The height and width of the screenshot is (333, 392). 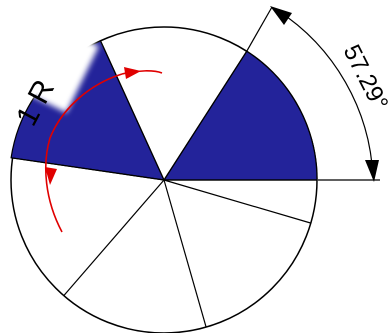 I want to click on arrowhead-upper-icon, so click(x=132, y=73).